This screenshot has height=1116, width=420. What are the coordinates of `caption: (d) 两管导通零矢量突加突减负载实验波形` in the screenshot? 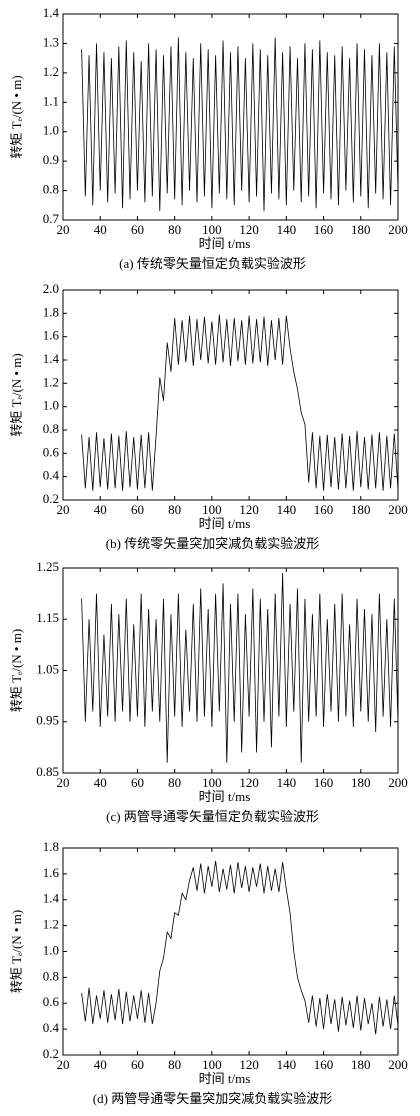 It's located at (212, 1098).